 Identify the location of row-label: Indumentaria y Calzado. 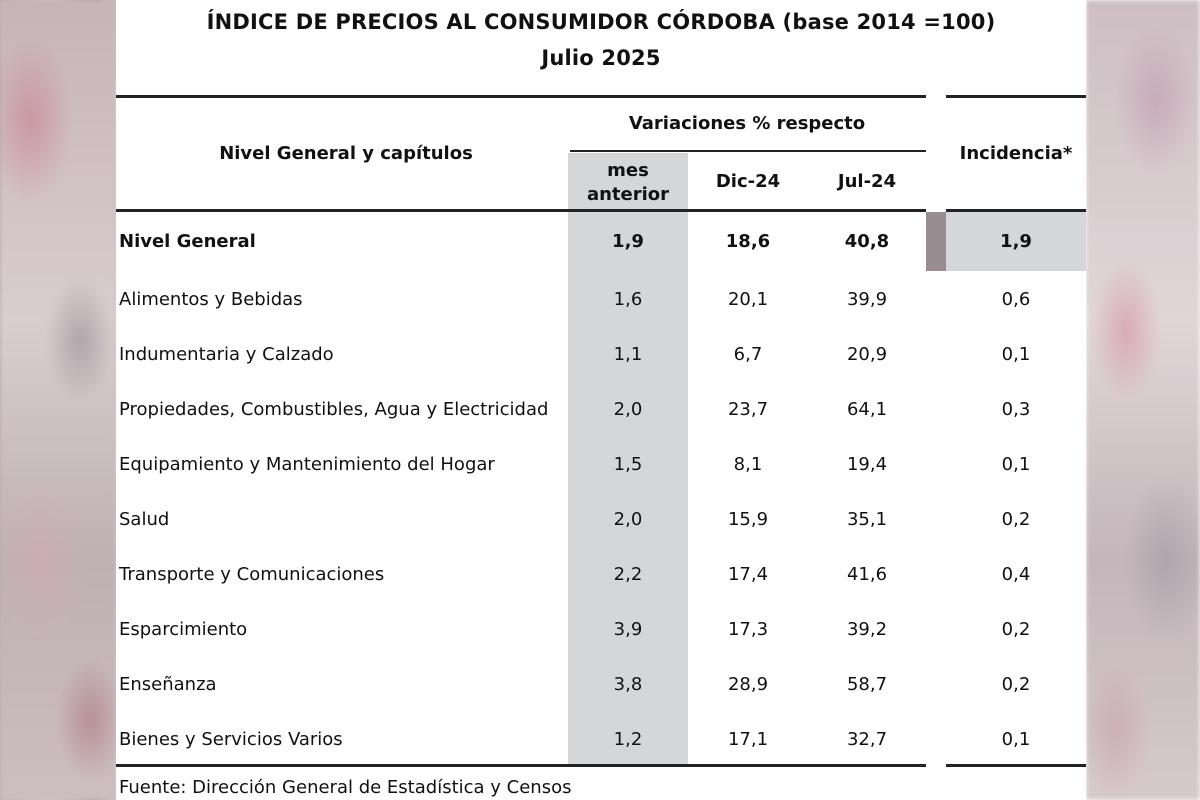
(226, 354).